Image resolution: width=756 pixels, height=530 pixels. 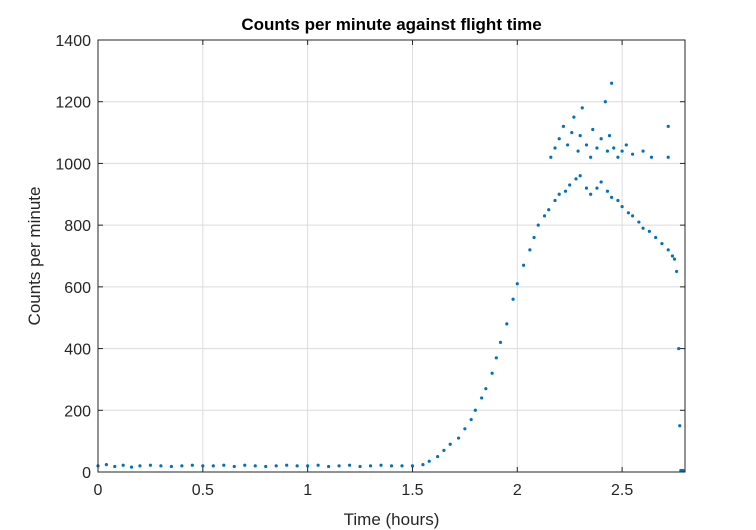 What do you see at coordinates (77, 350) in the screenshot?
I see `y-tick-label: 400` at bounding box center [77, 350].